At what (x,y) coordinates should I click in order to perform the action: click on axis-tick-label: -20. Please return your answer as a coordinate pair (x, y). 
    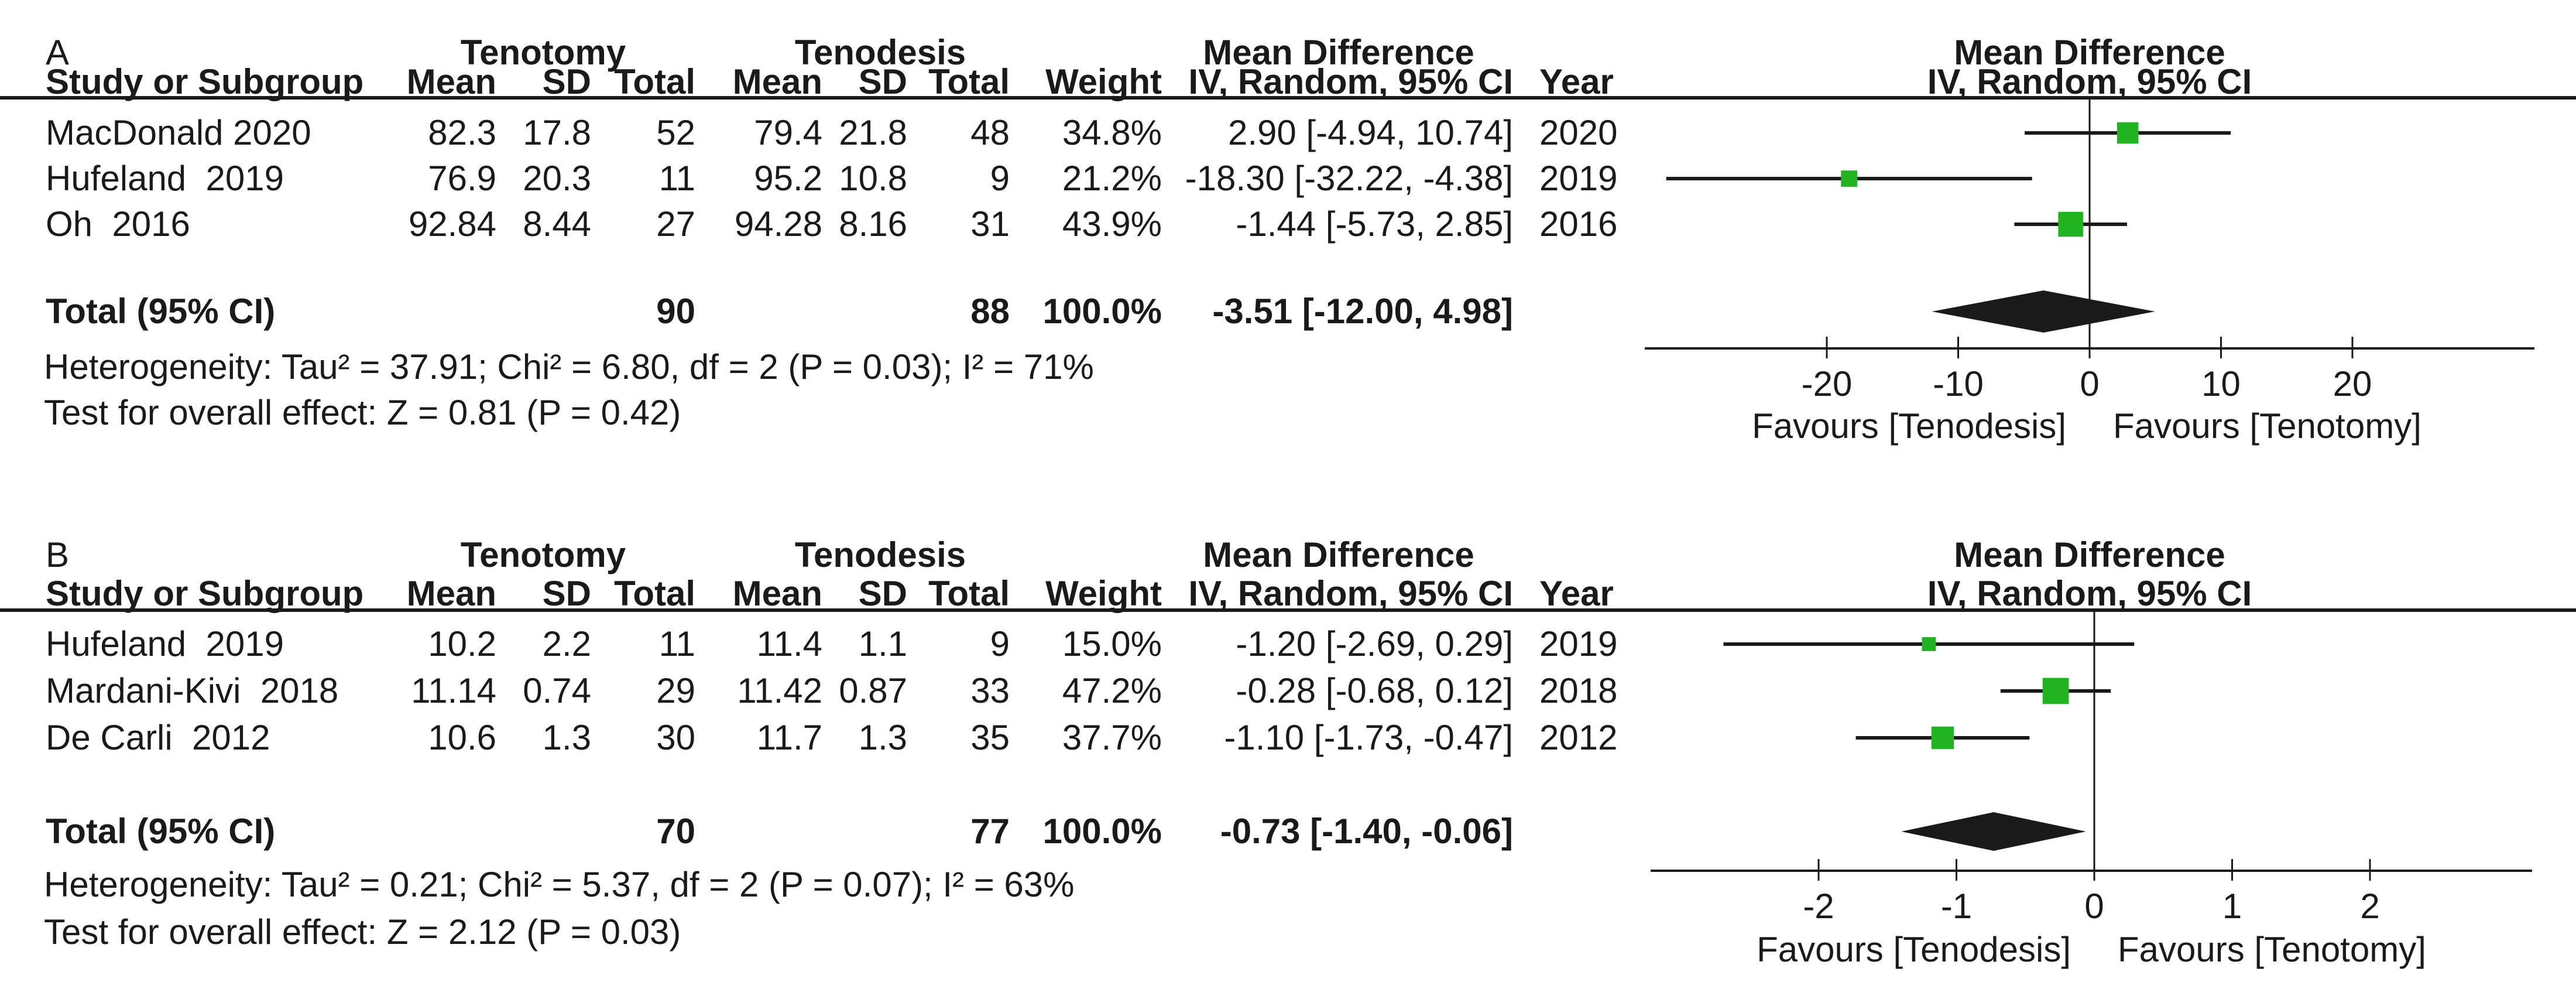
    Looking at the image, I should click on (1828, 383).